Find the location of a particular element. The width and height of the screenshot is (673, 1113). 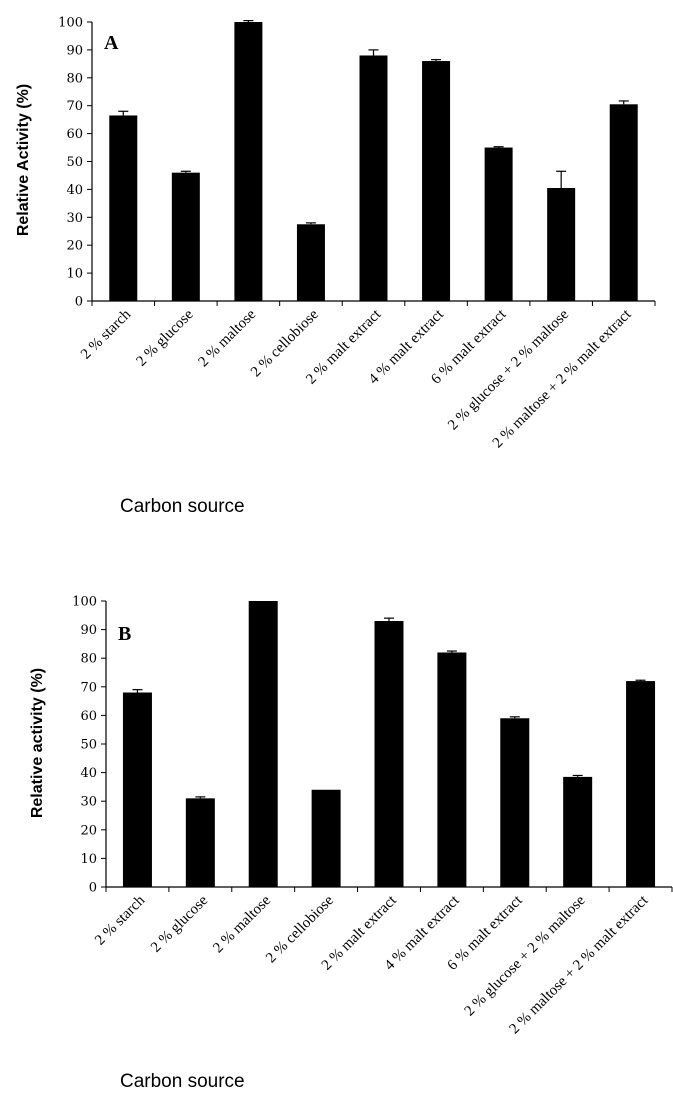

y-axis-label-b: Relative activity (%) is located at coordinates (37, 743).